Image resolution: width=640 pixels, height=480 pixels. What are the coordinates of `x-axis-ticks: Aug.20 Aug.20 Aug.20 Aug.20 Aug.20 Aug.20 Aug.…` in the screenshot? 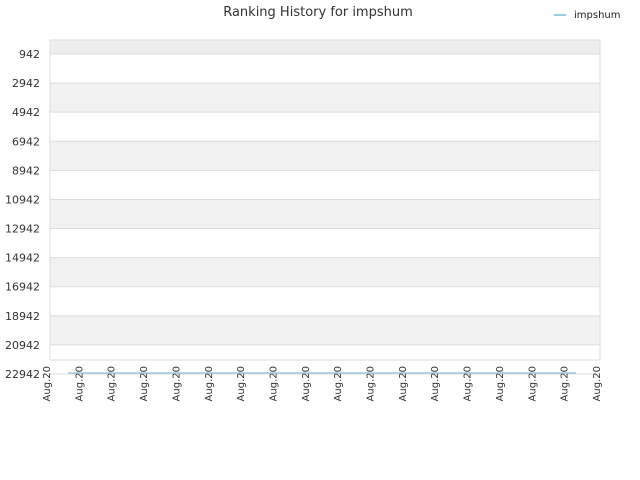 It's located at (322, 383).